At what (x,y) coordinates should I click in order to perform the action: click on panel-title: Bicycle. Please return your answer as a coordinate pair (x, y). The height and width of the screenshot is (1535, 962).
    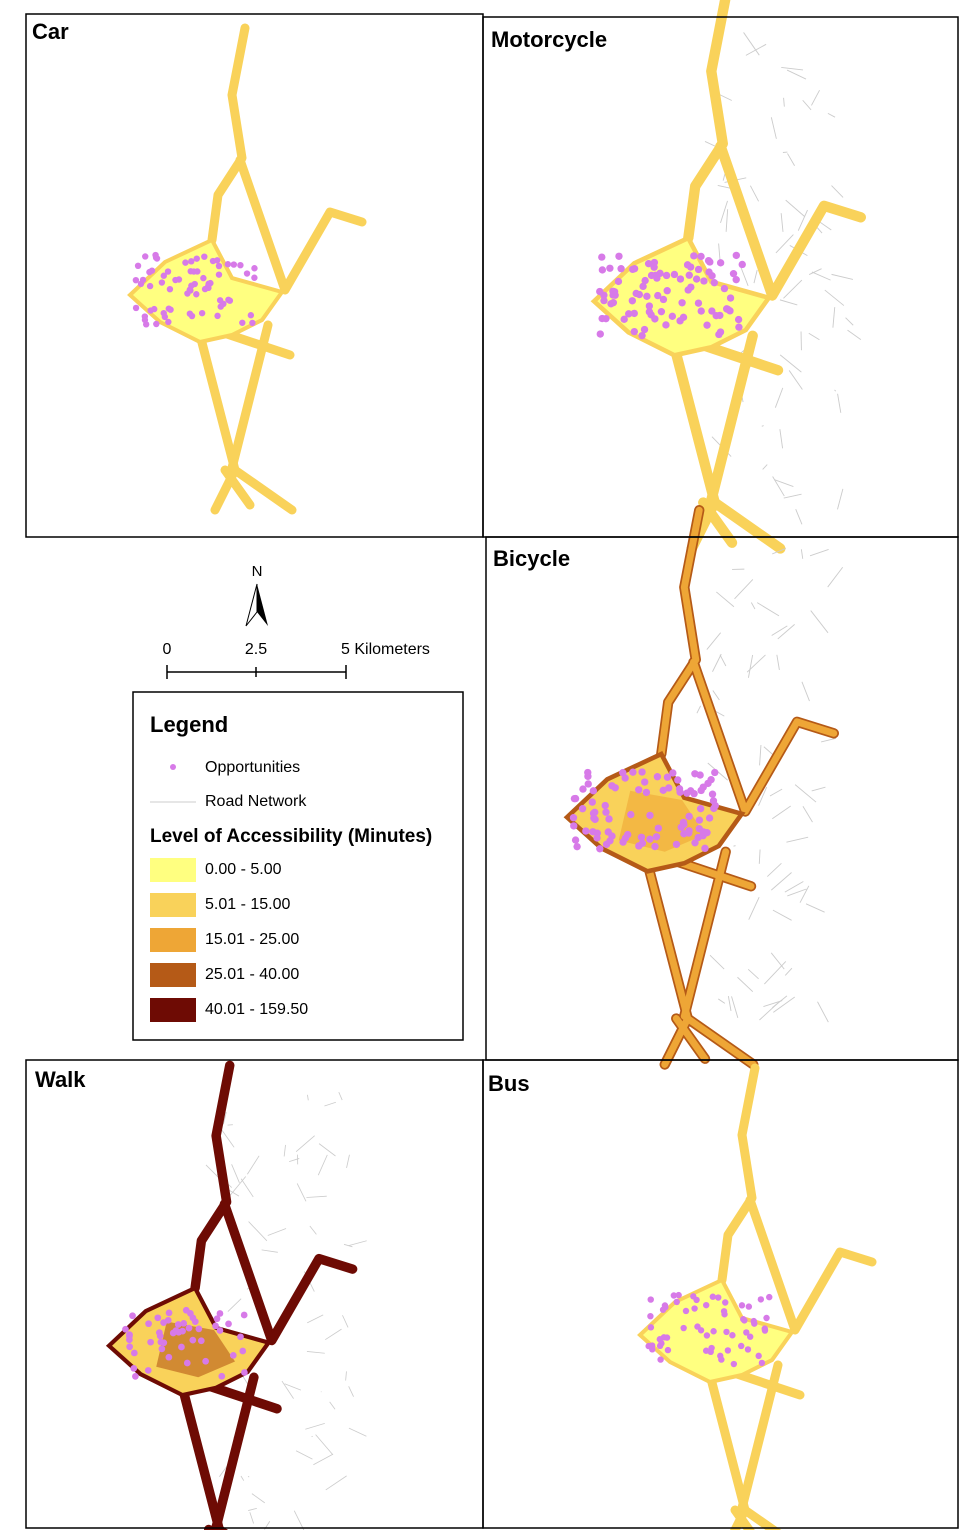
    Looking at the image, I should click on (531, 558).